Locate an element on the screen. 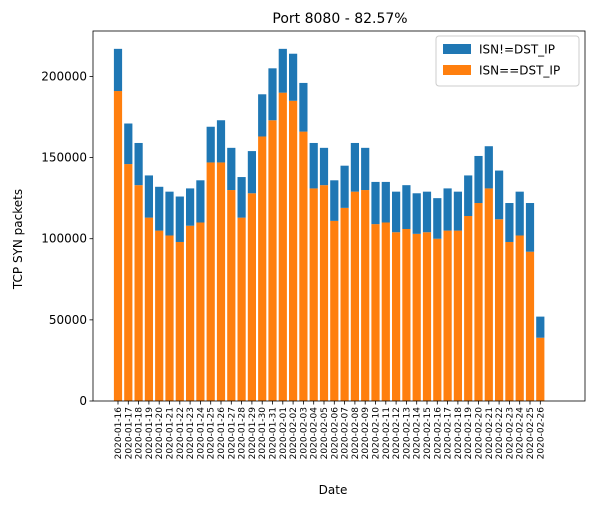  legend-swatch is located at coordinates (457, 70).